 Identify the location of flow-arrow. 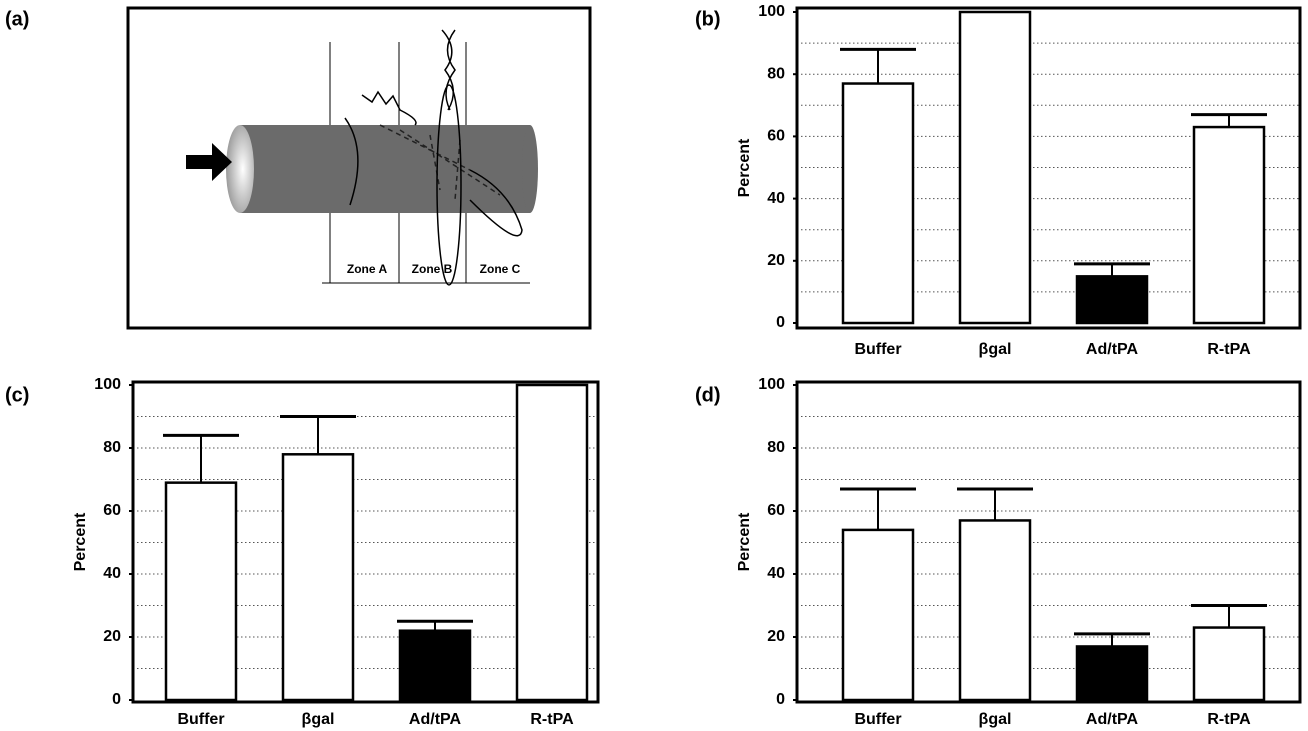
(209, 162).